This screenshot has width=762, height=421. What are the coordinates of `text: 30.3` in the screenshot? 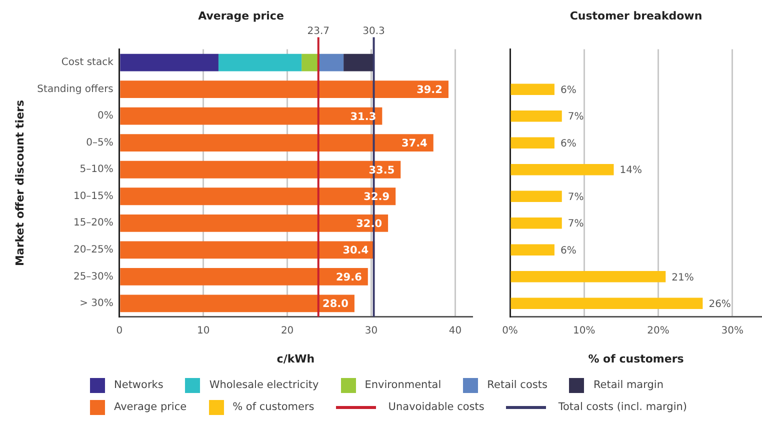 It's located at (373, 31).